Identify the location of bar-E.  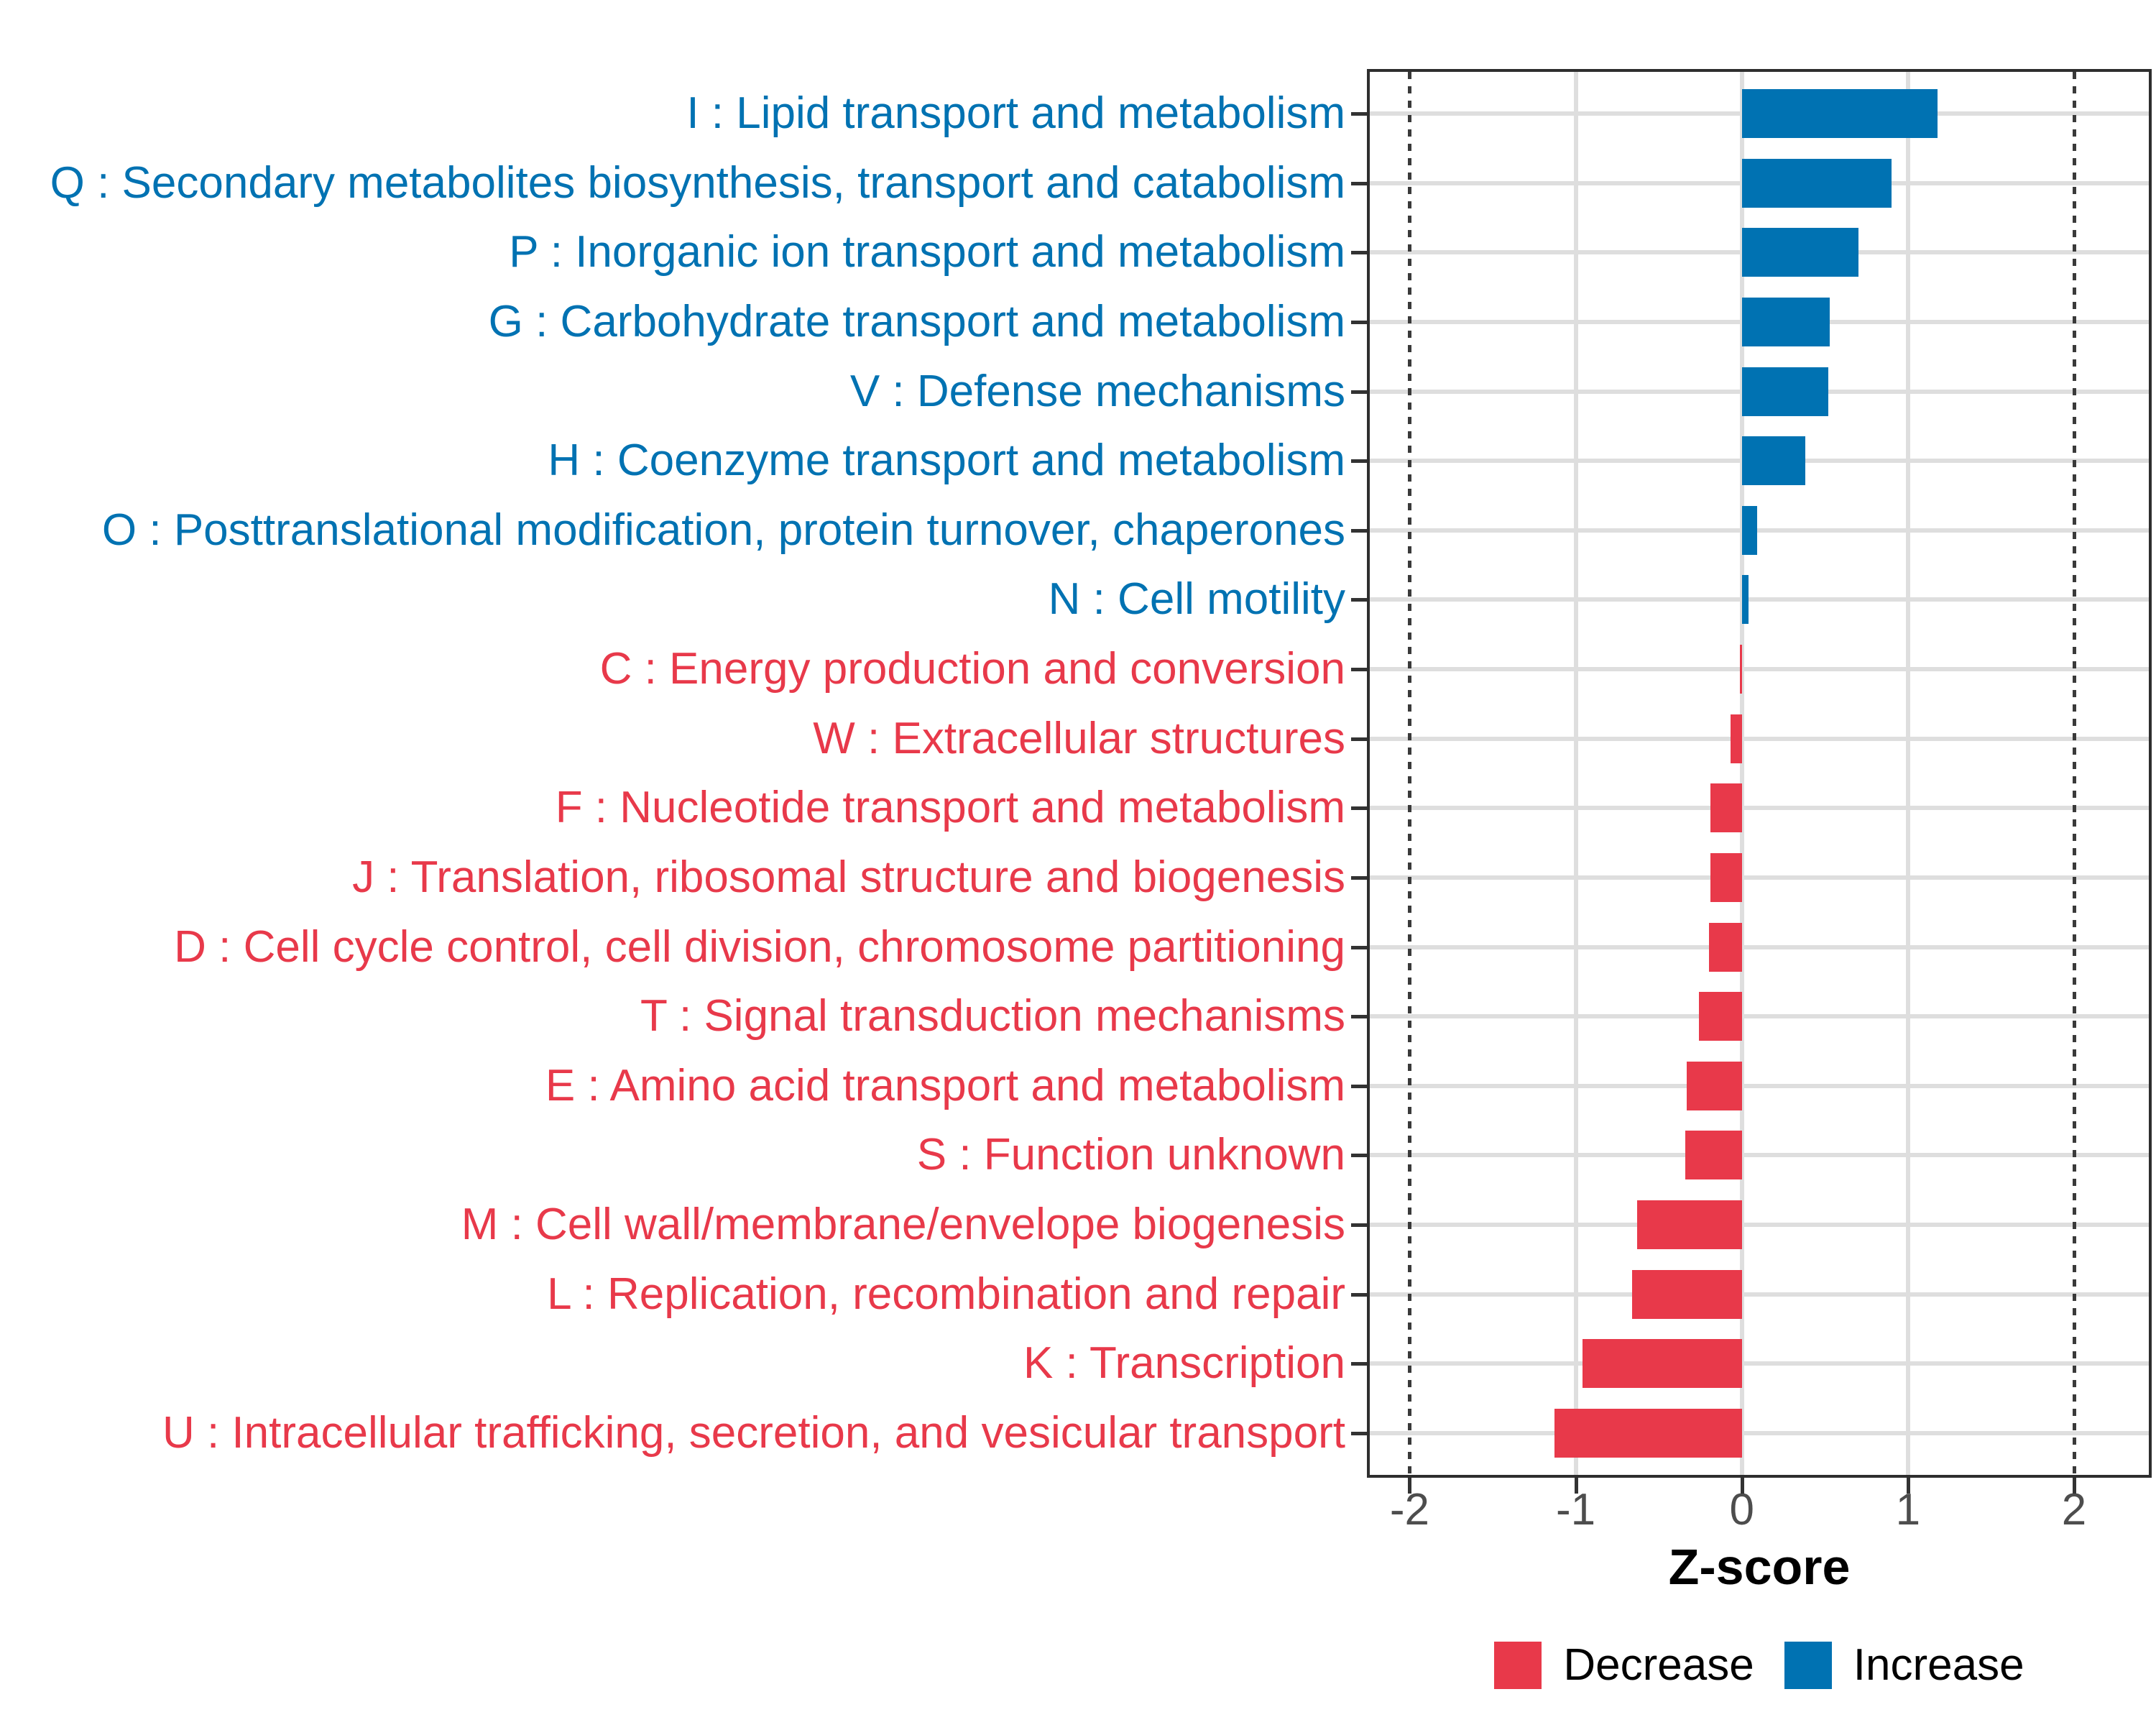
(1714, 1085).